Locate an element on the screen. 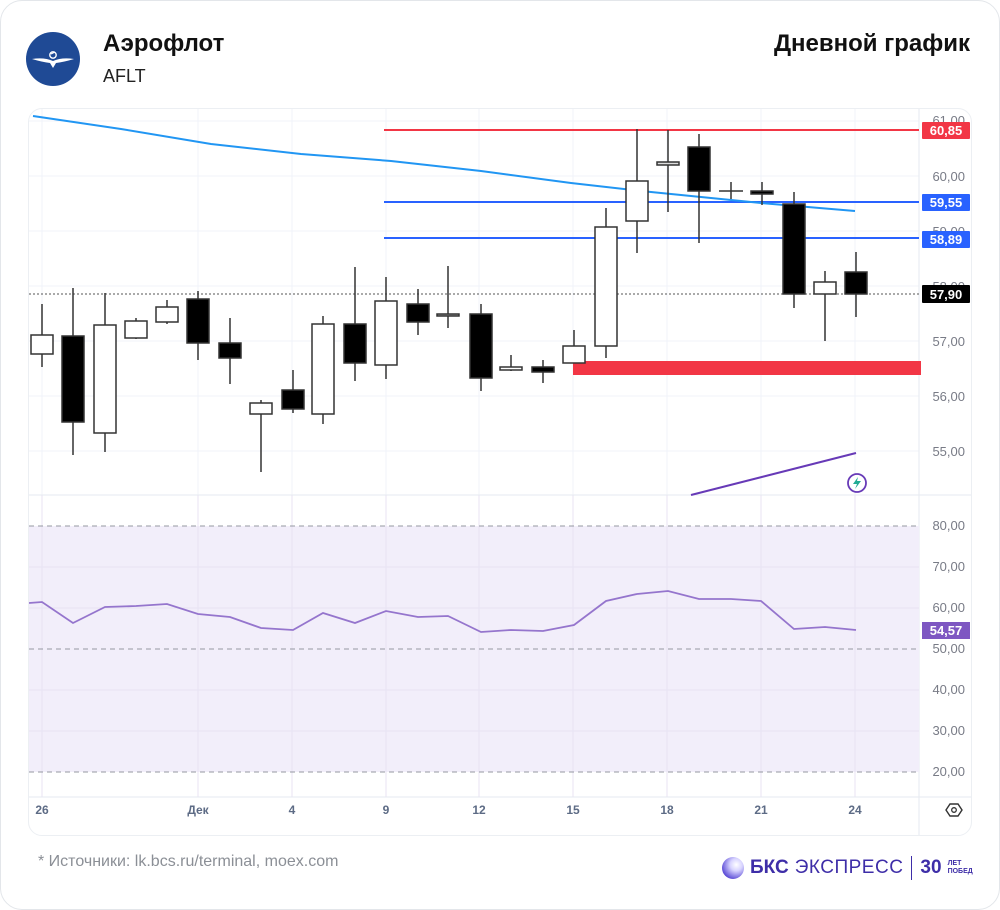  brand-tagline: ЛЕТ ПОБЕД is located at coordinates (960, 868).